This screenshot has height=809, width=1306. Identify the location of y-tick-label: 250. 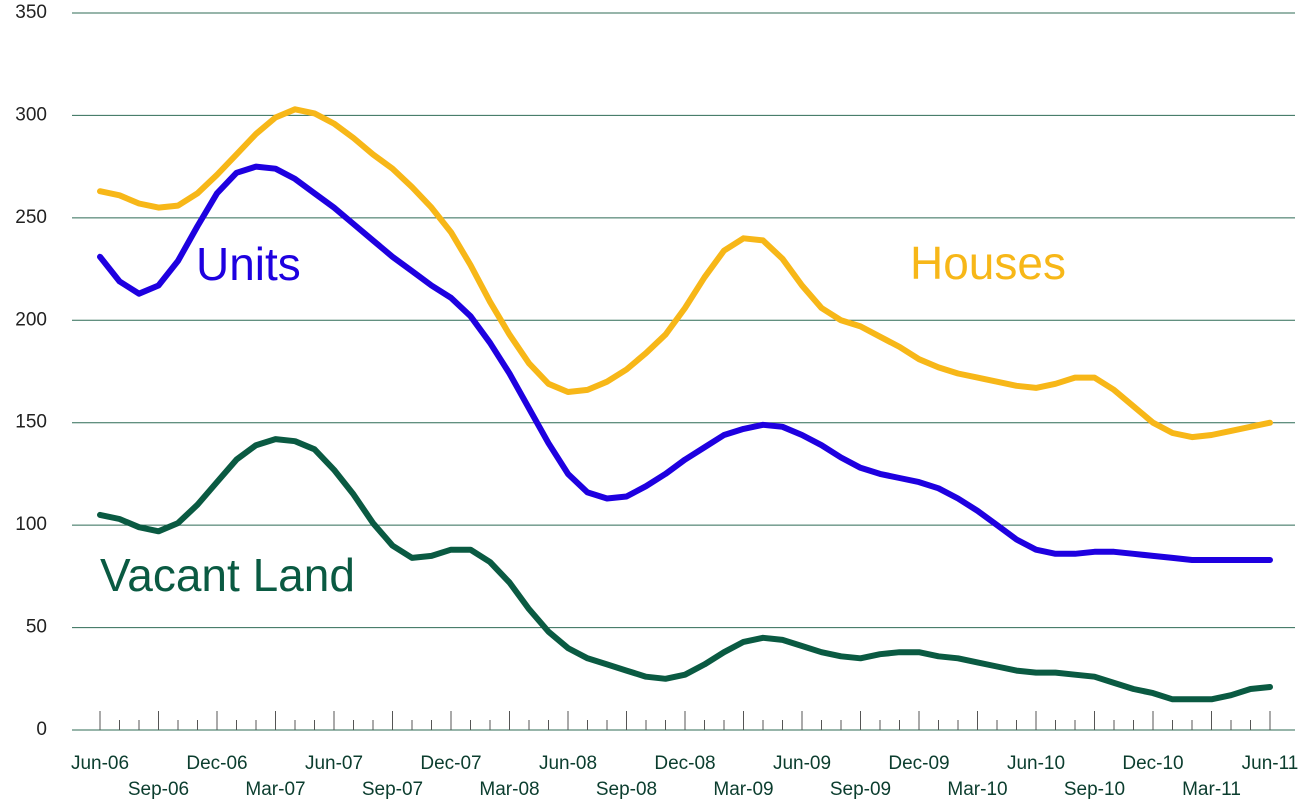
(31, 217).